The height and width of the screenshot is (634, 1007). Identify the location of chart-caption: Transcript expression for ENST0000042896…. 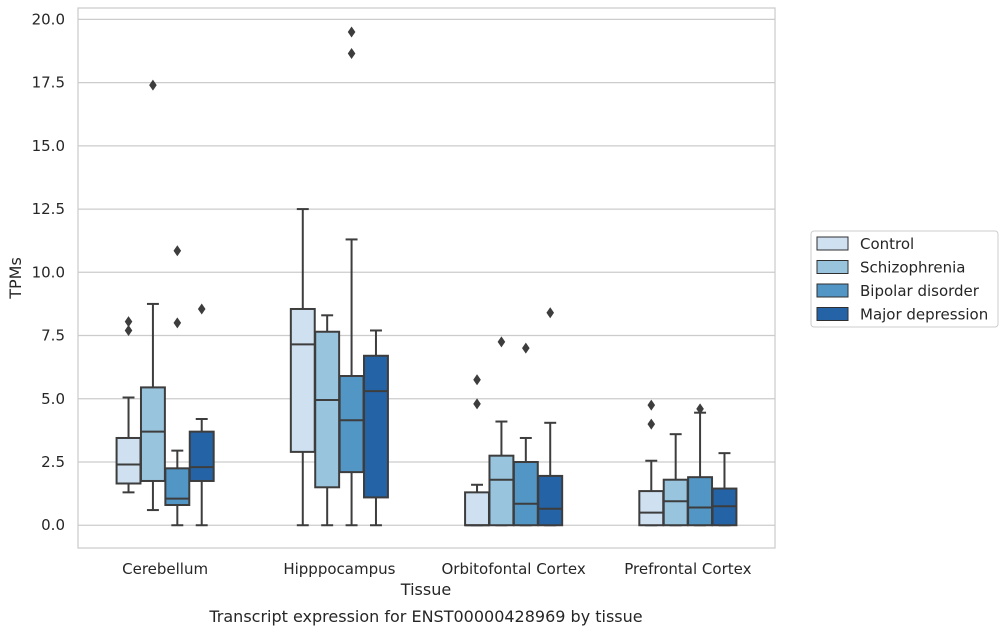
(425, 616).